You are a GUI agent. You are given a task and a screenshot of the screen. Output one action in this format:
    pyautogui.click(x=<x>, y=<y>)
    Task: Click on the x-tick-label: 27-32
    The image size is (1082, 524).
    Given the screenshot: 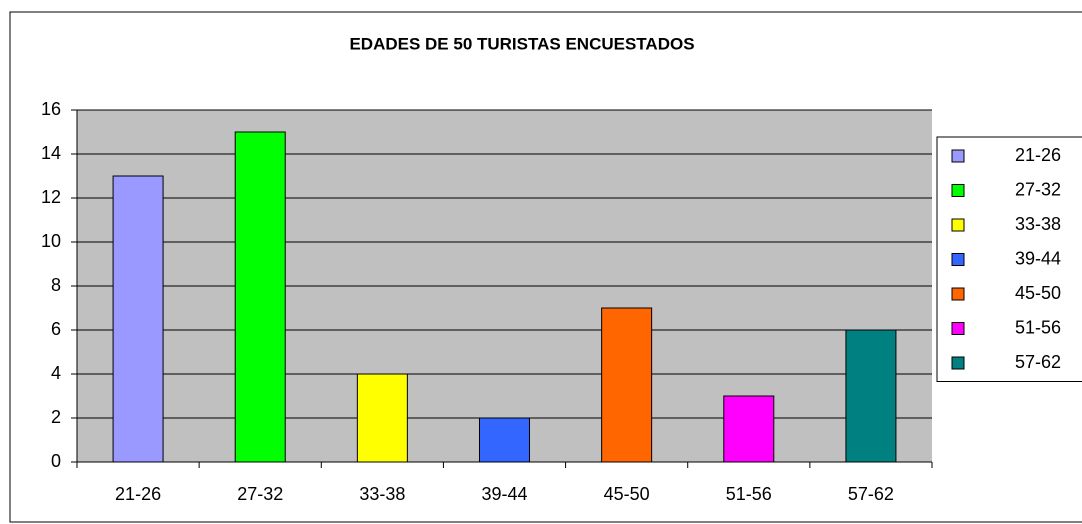 What is the action you would take?
    pyautogui.click(x=260, y=494)
    